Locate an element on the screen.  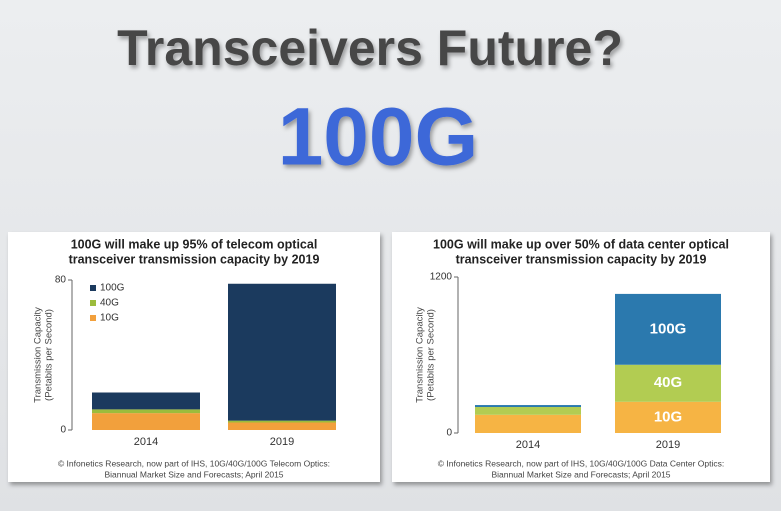
segment-label: 100G is located at coordinates (668, 328).